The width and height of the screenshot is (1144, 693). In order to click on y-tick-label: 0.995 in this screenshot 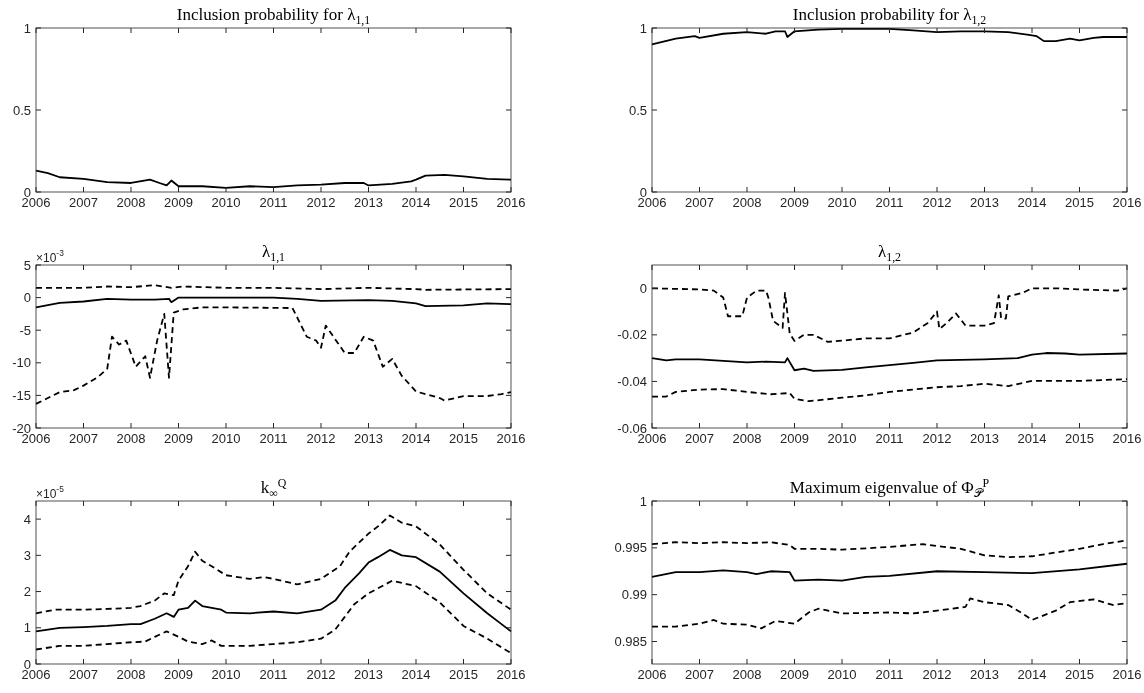, I will do `click(630, 548)`.